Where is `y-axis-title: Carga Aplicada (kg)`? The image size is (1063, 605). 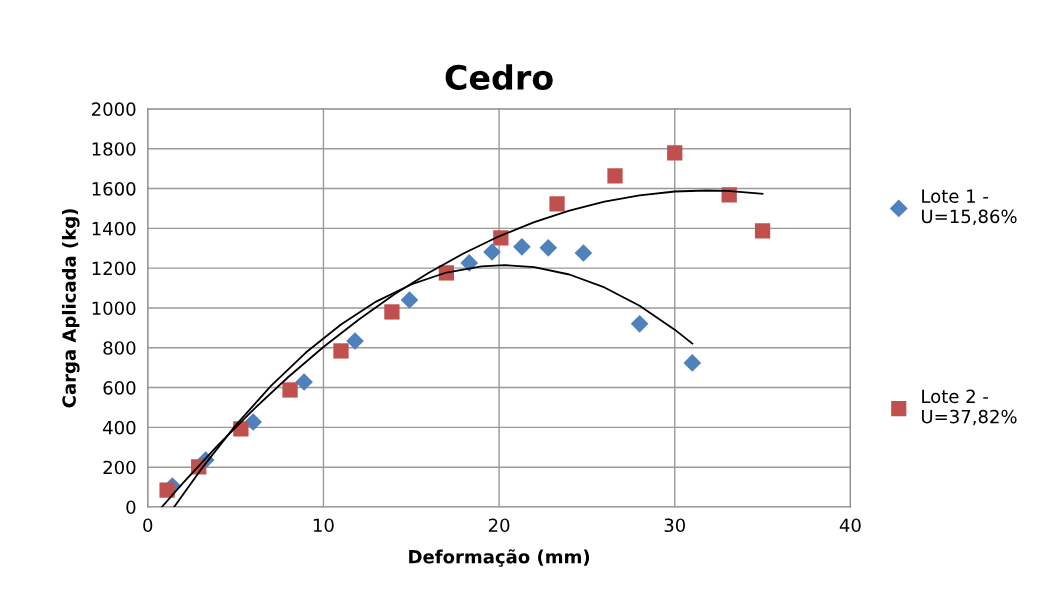 y-axis-title: Carga Aplicada (kg) is located at coordinates (70, 308).